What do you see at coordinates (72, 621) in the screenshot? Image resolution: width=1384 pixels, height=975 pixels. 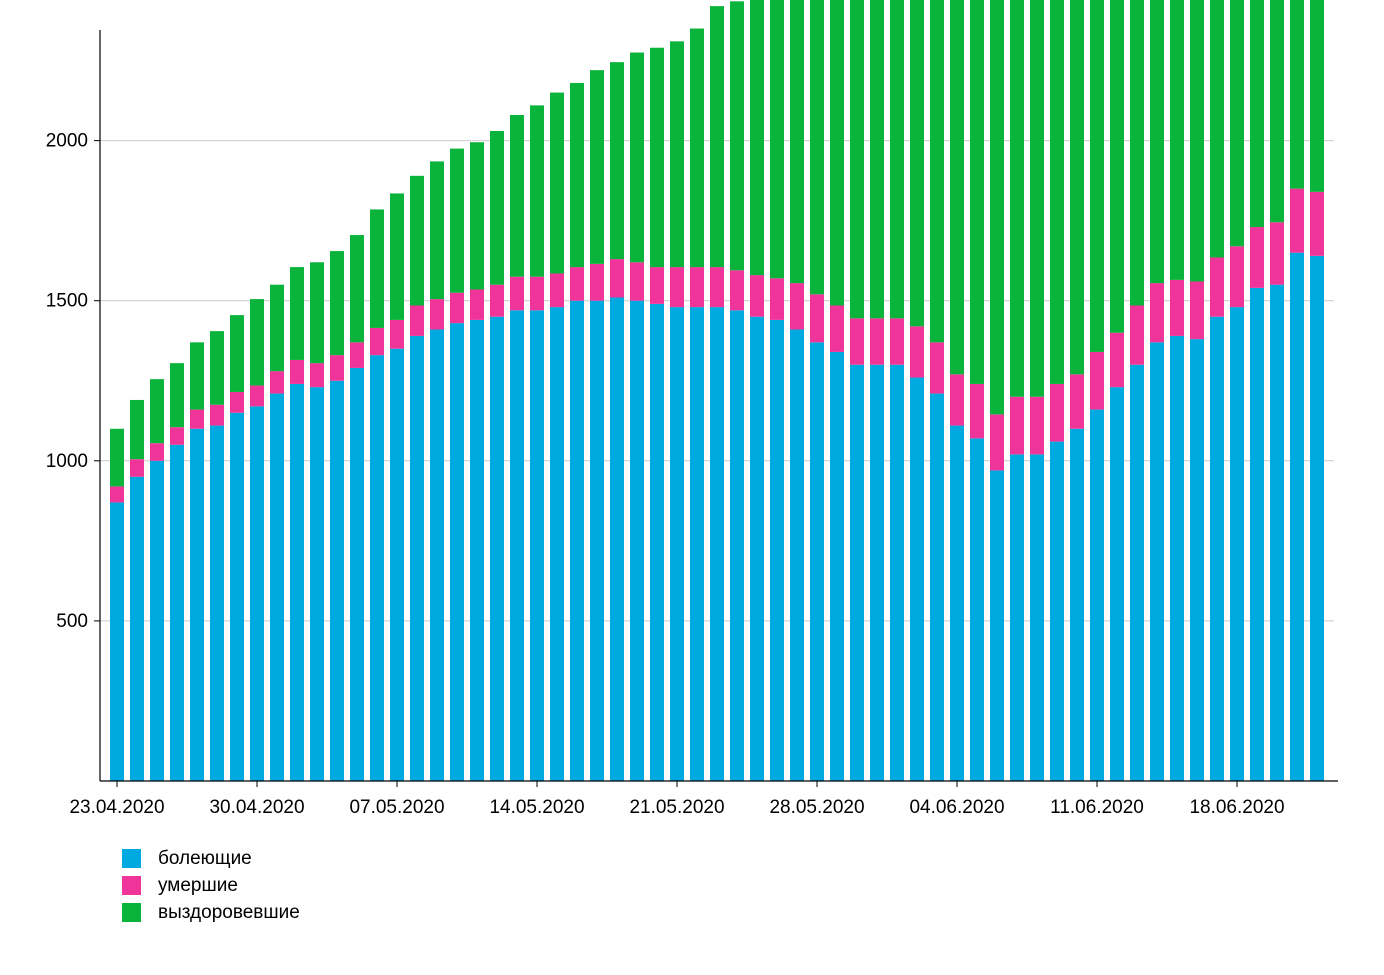 I see `y-tick-label-500: 500` at bounding box center [72, 621].